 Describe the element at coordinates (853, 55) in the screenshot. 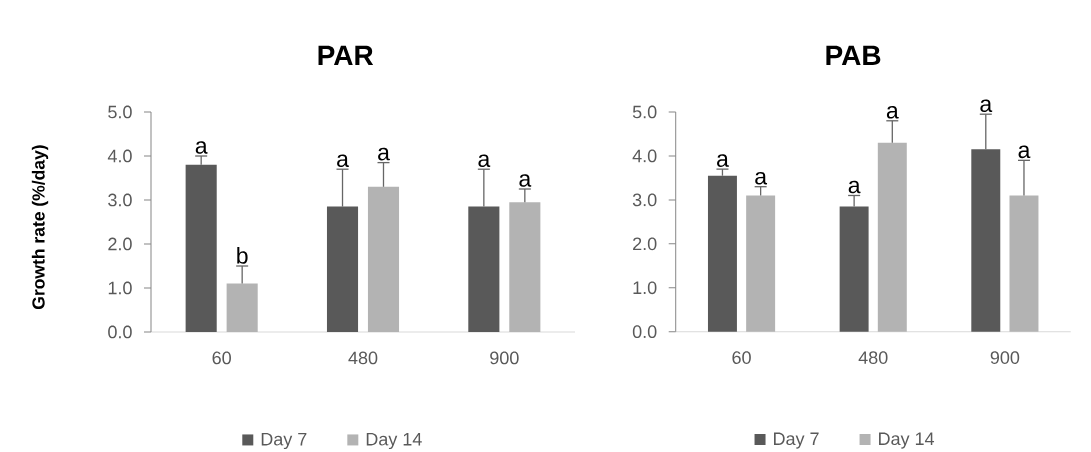

I see `chart-title: PAB` at that location.